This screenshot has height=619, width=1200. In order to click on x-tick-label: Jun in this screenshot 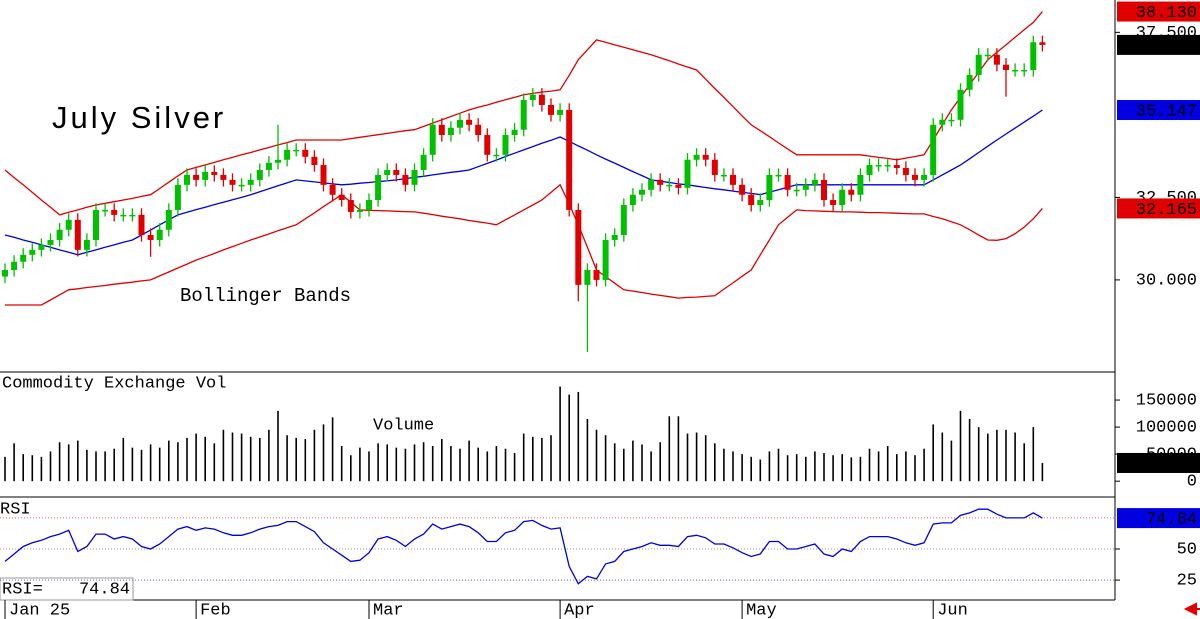, I will do `click(952, 610)`.